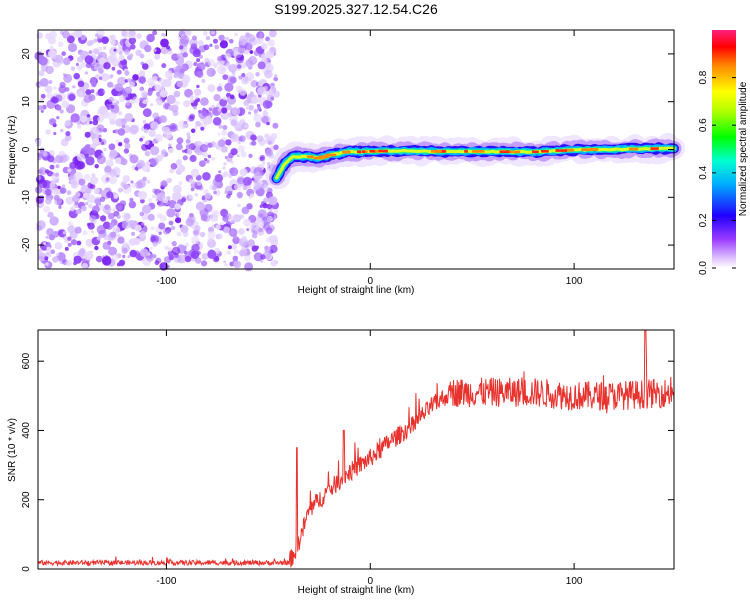 The width and height of the screenshot is (750, 600). I want to click on y-tick-label: -10, so click(26, 197).